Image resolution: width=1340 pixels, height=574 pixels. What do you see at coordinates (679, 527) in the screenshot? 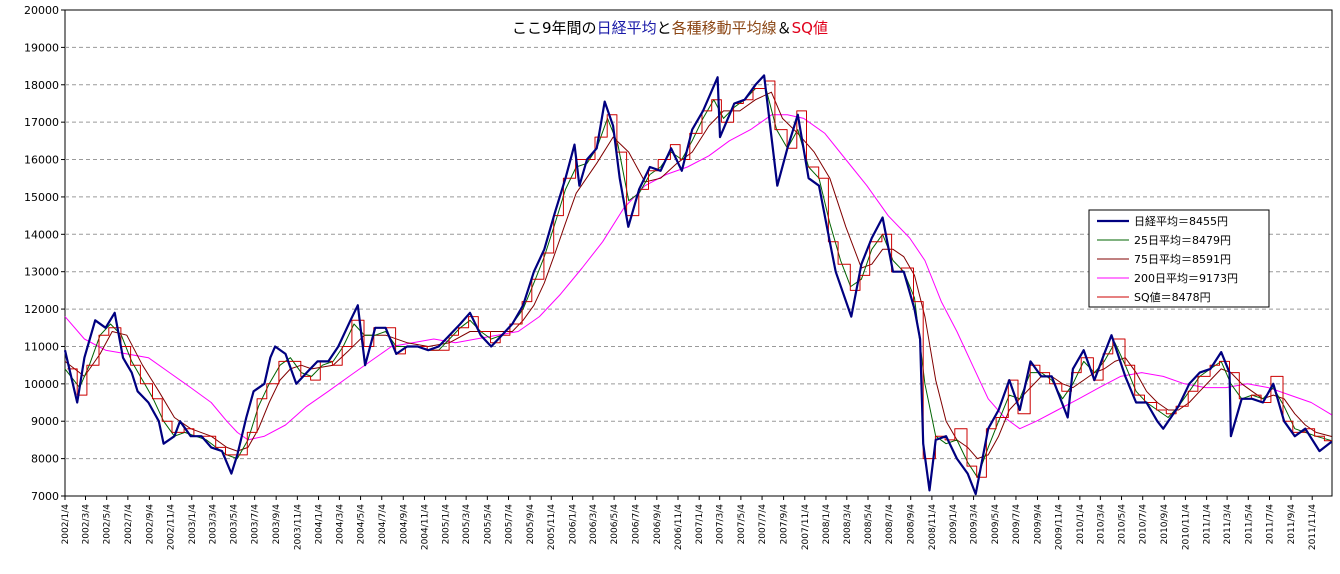
I see `x-tick-label: 2006/11/4` at bounding box center [679, 527].